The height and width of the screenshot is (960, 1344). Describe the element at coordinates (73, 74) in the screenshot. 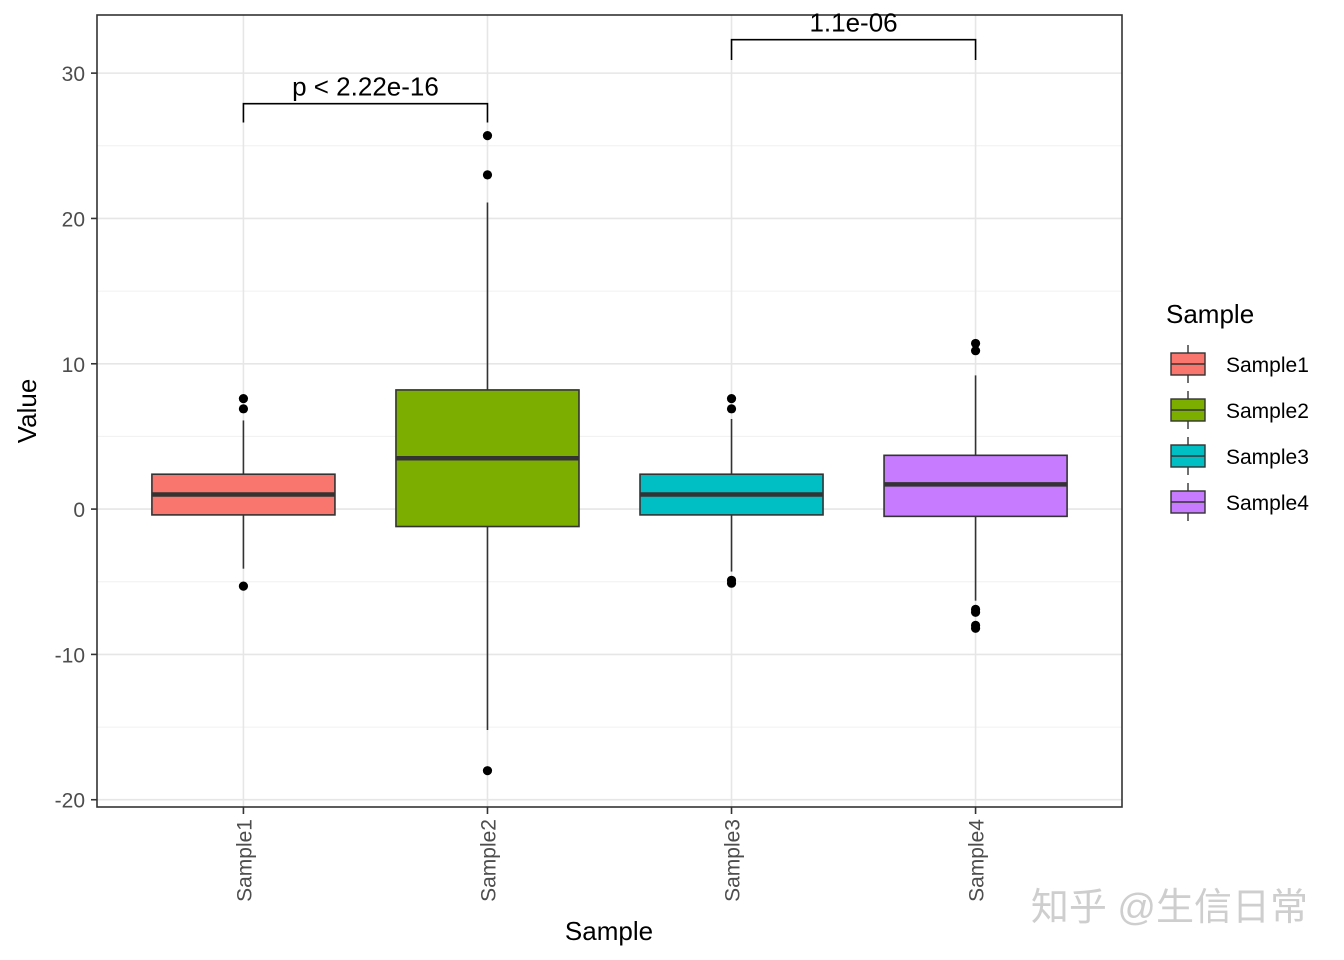

I see `y-tick-label: 30` at that location.